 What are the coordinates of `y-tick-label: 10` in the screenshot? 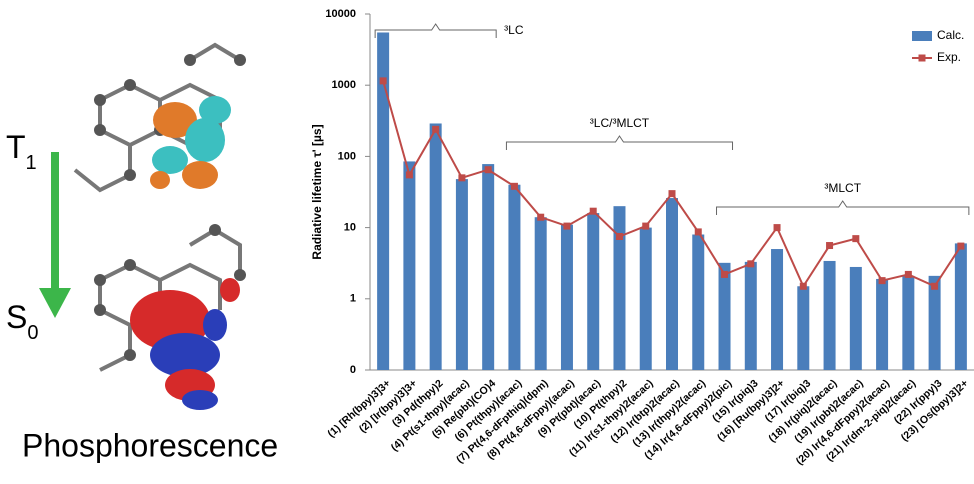 It's located at (350, 228).